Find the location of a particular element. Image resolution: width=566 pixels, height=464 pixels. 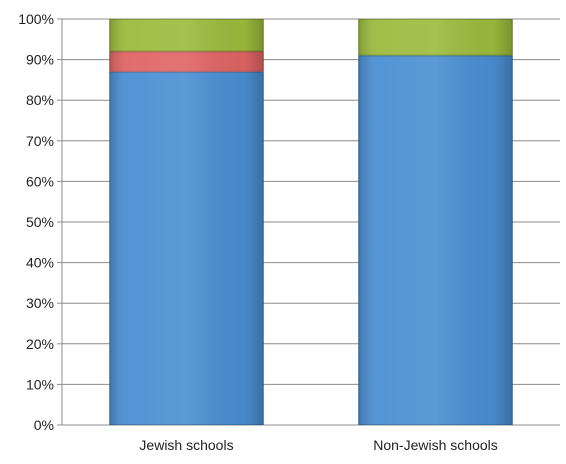

y-tick-labels: 0% 10% 20% 30% 40% 50% 60% 70% 80% 90% 100% is located at coordinates (36, 222).